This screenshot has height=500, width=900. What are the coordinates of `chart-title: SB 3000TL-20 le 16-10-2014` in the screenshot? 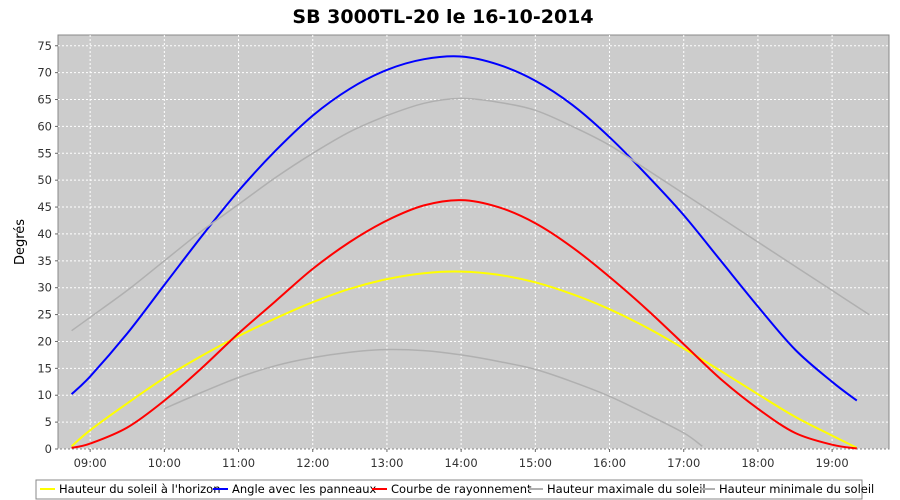 It's located at (442, 17).